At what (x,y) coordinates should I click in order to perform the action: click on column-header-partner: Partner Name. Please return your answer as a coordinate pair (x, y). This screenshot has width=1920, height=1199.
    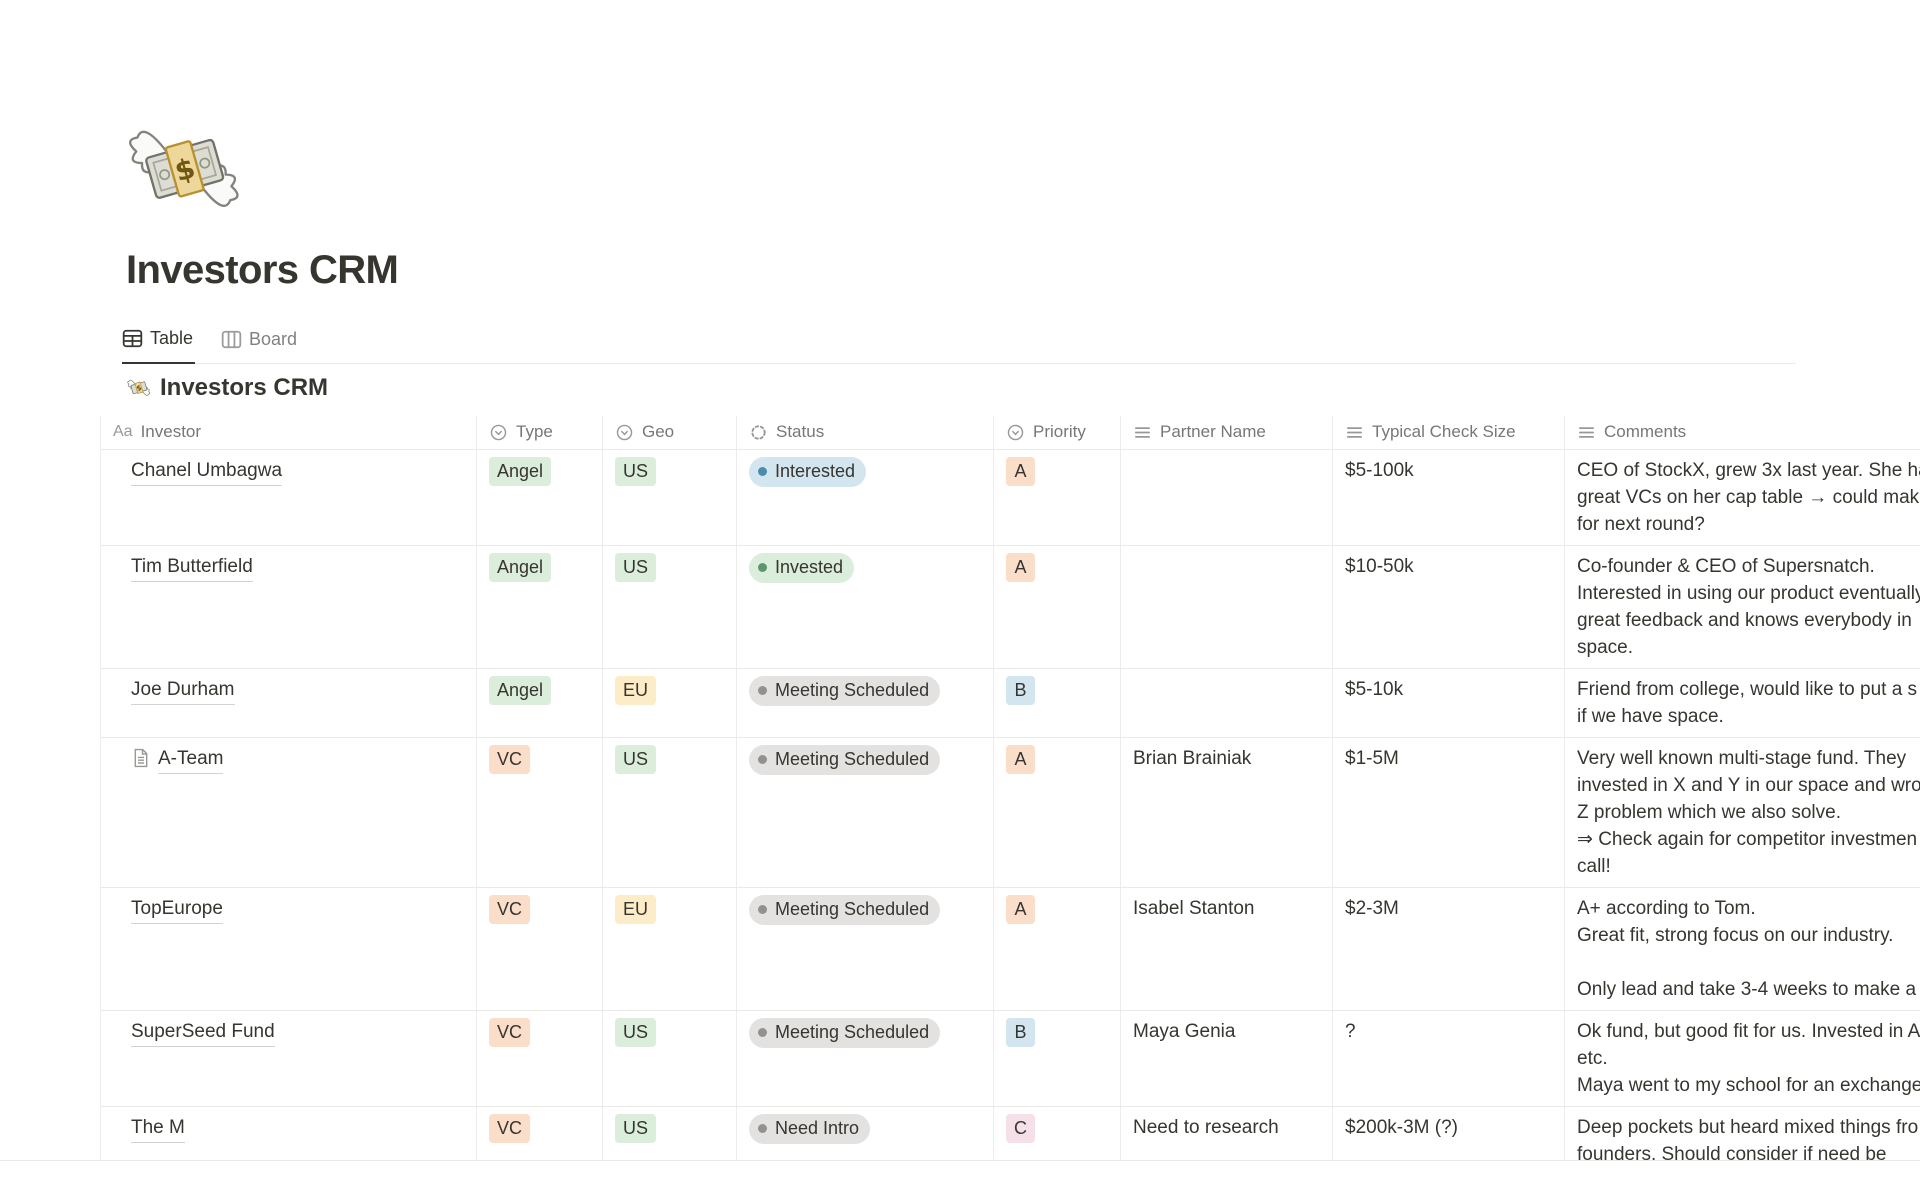
    Looking at the image, I should click on (1227, 432).